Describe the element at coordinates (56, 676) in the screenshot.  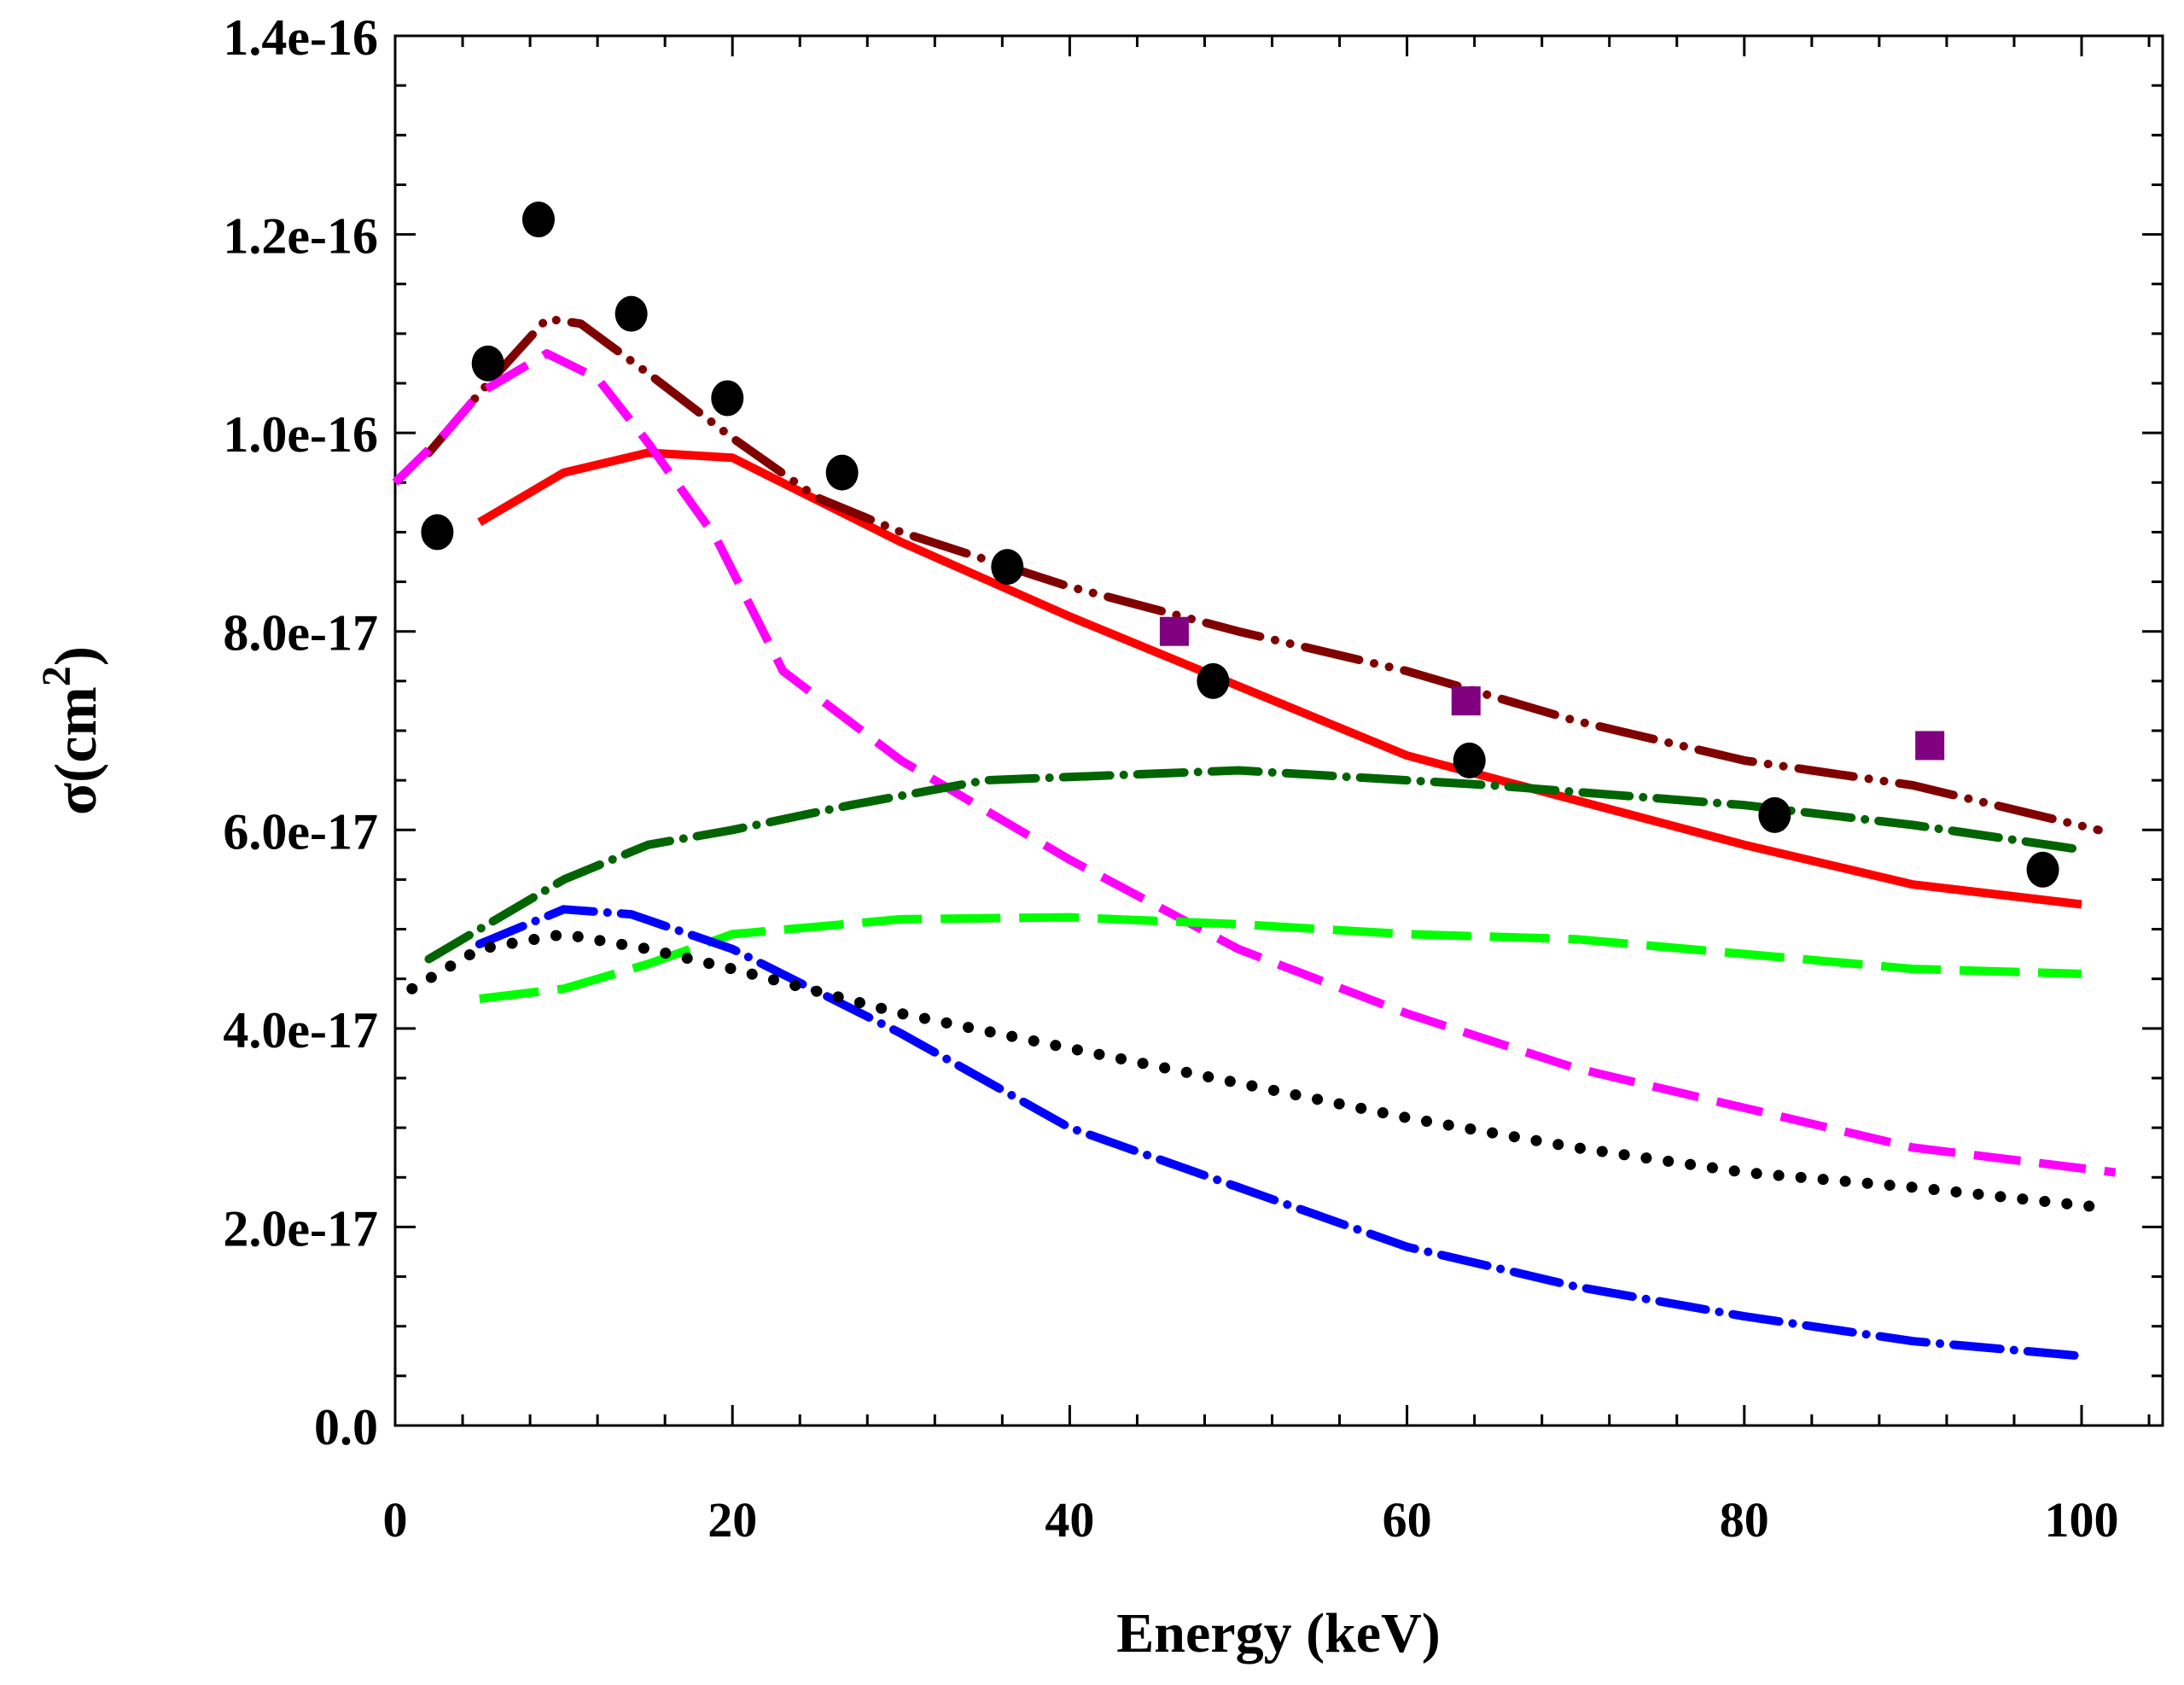
I see `y-axis-title-superscript: 2` at that location.